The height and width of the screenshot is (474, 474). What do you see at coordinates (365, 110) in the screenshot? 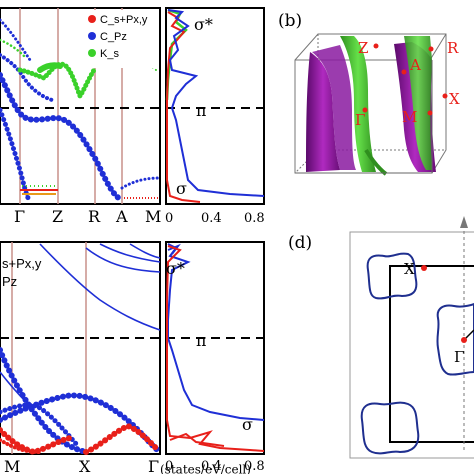
I see `bz-point-gamma-dot` at bounding box center [365, 110].